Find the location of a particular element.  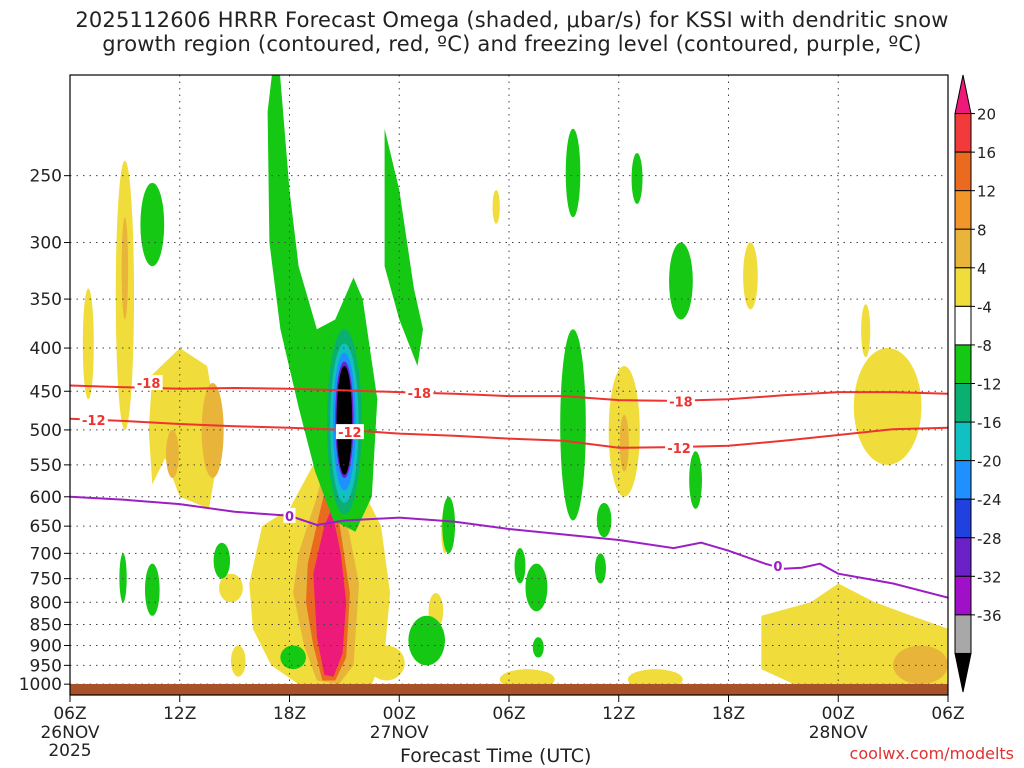

y-tick-label: 900 is located at coordinates (46, 647).